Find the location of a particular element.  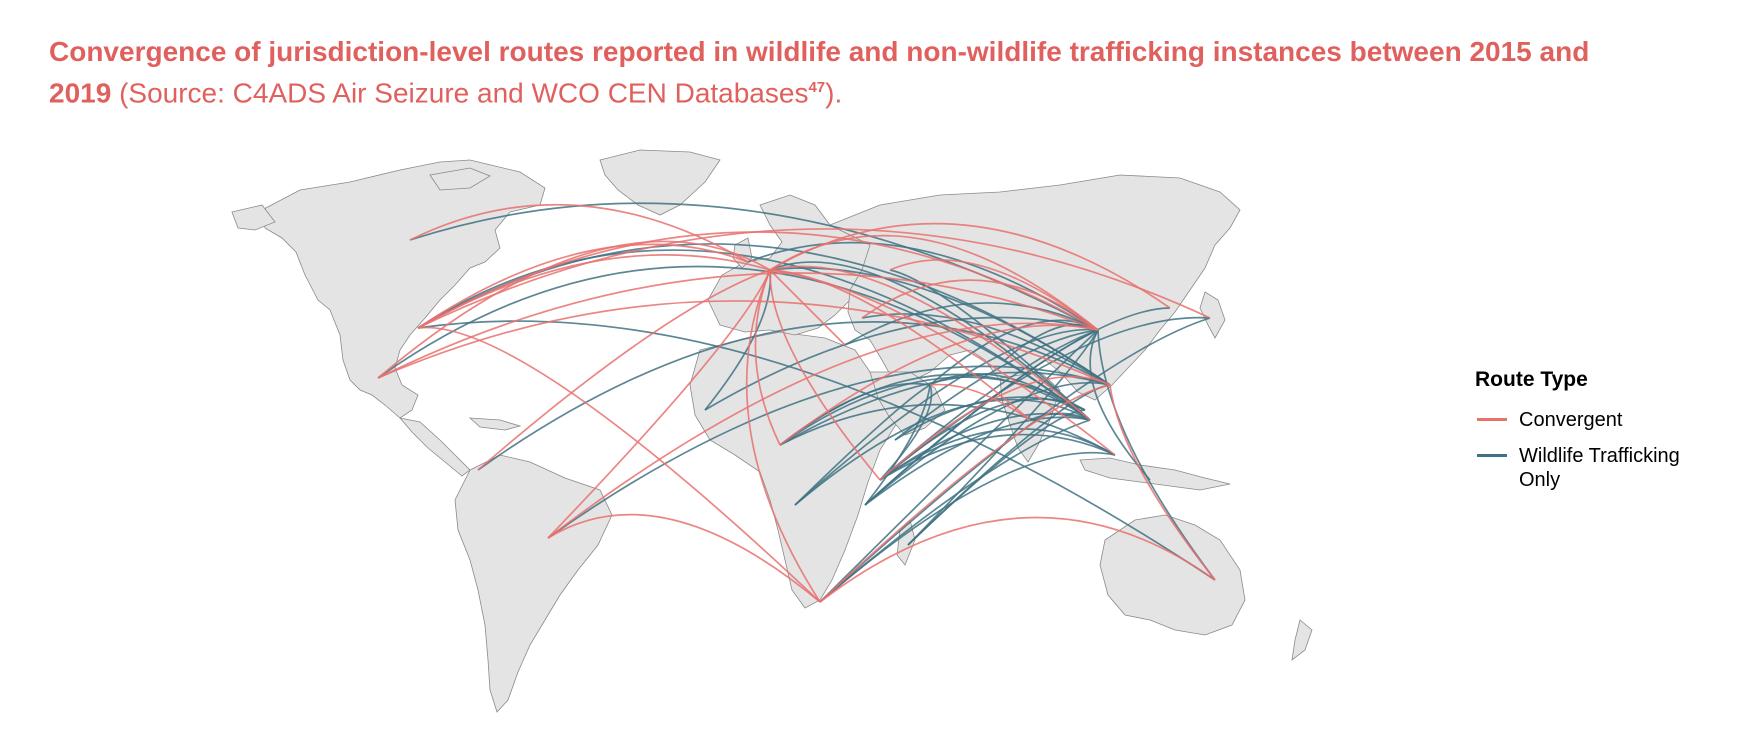

convergent-route-za-eu is located at coordinates (783, 436).